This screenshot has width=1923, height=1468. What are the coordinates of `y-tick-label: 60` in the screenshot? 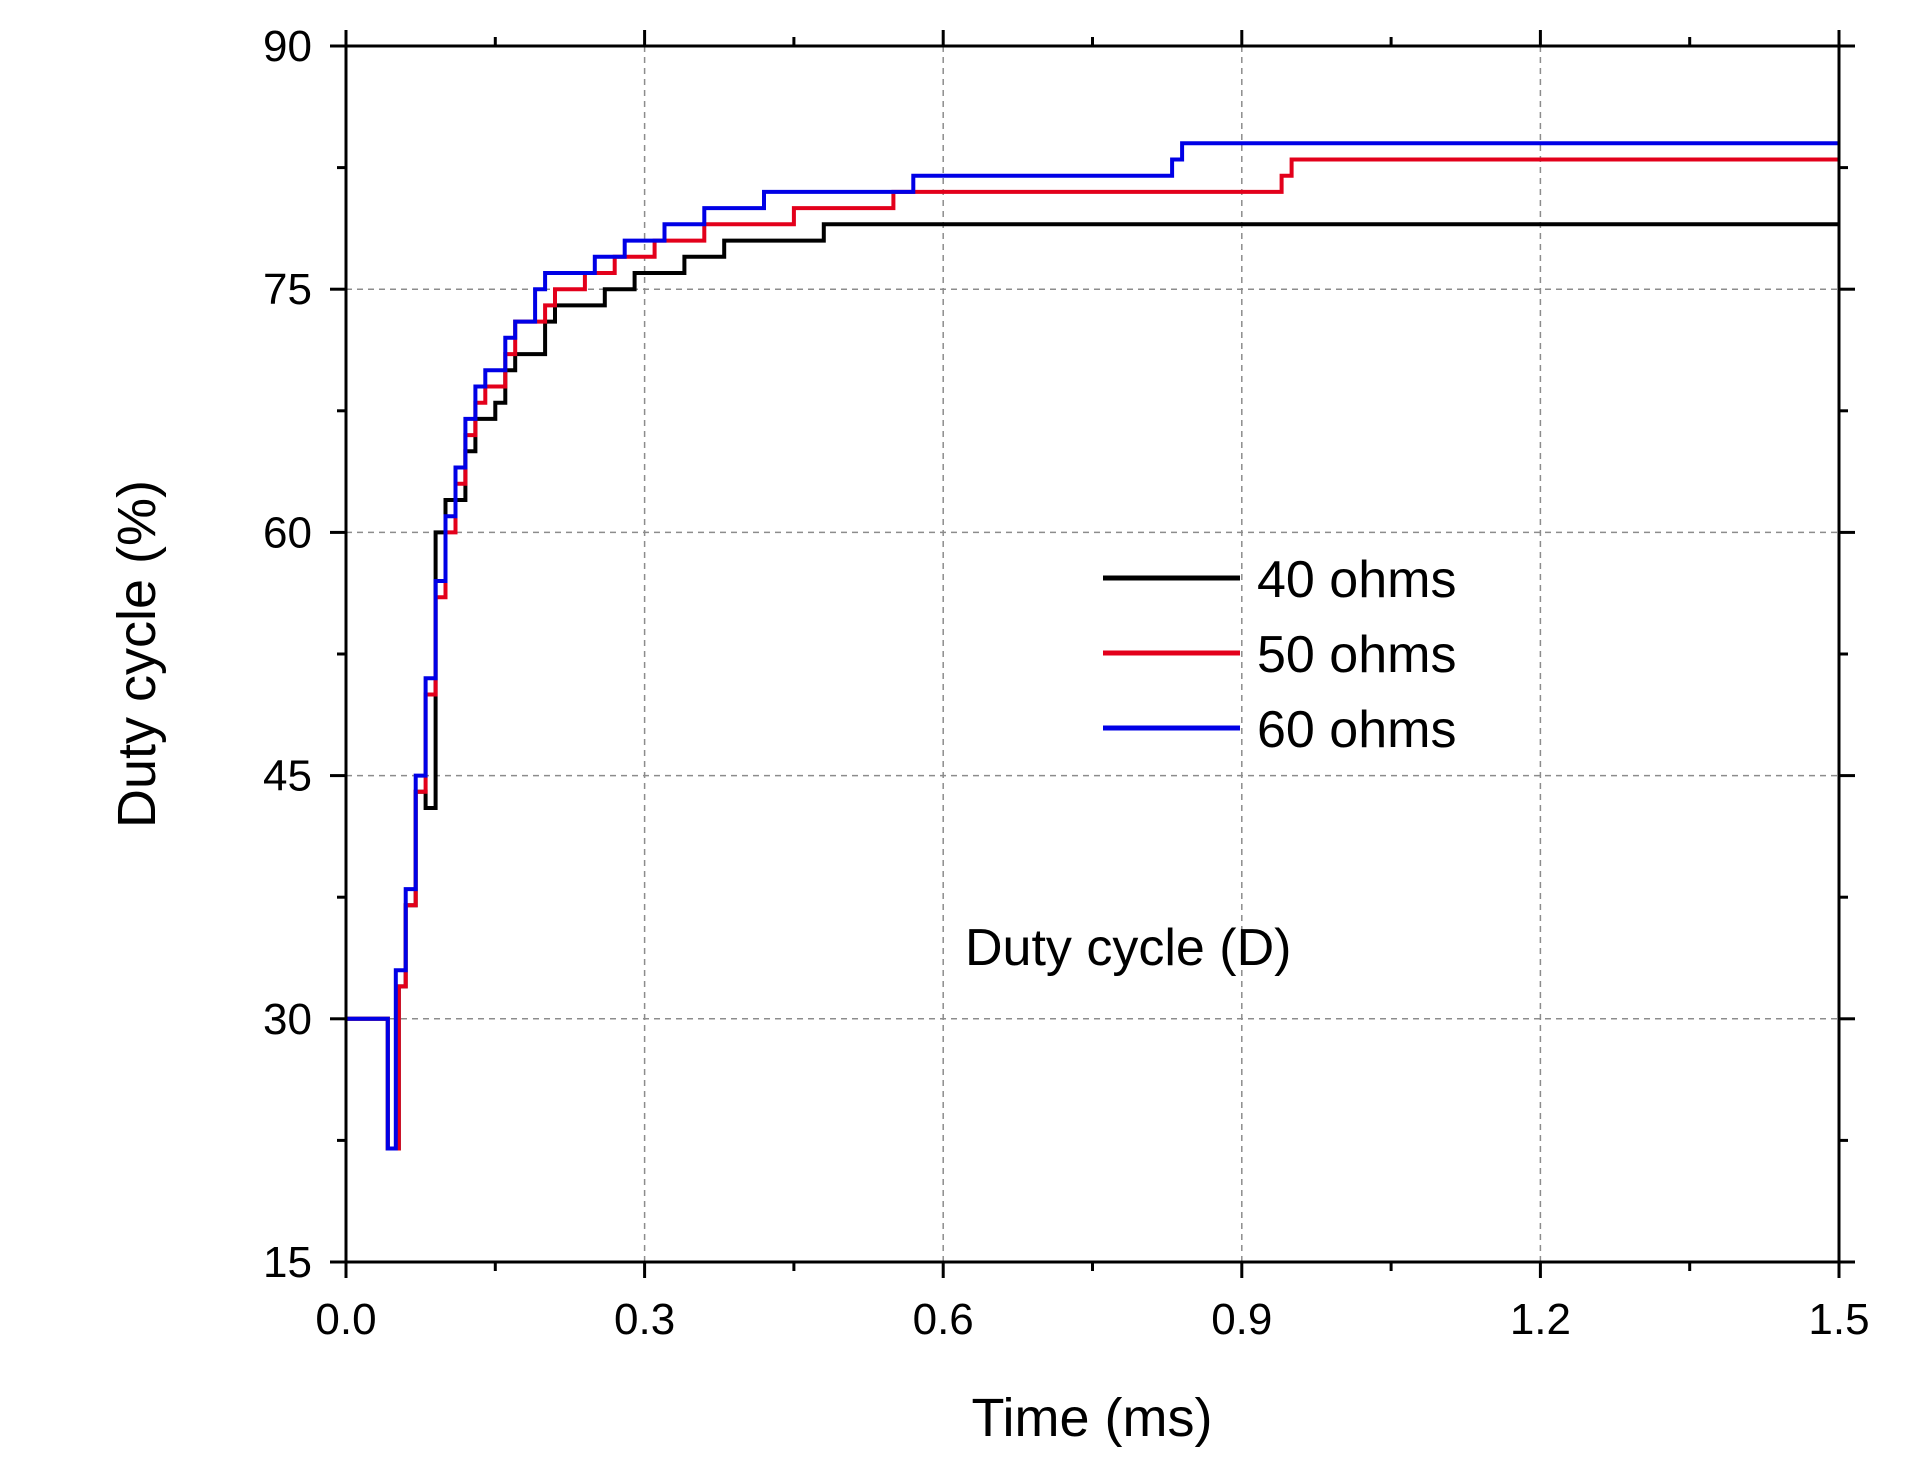 It's located at (287, 532).